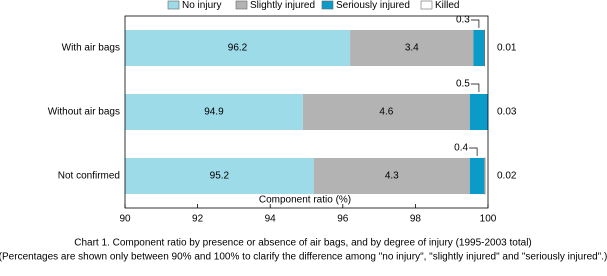 This screenshot has height=276, width=607. Describe the element at coordinates (271, 219) in the screenshot. I see `x-tick-label: 94` at that location.